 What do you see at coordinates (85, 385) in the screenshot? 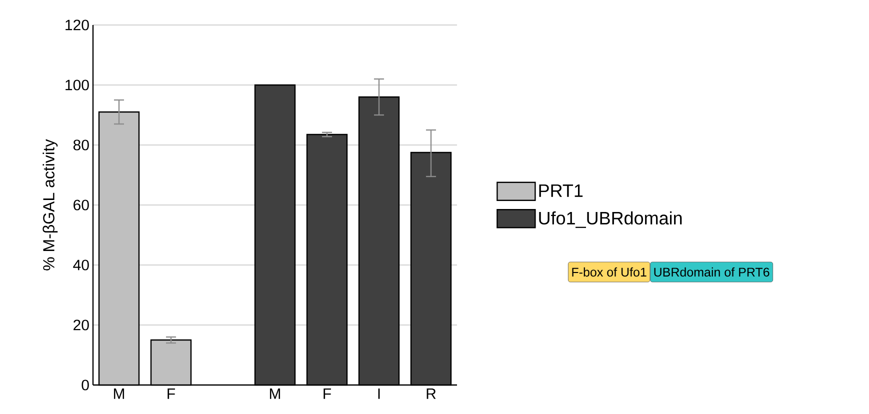
I see `y-tick-label: 0` at bounding box center [85, 385].